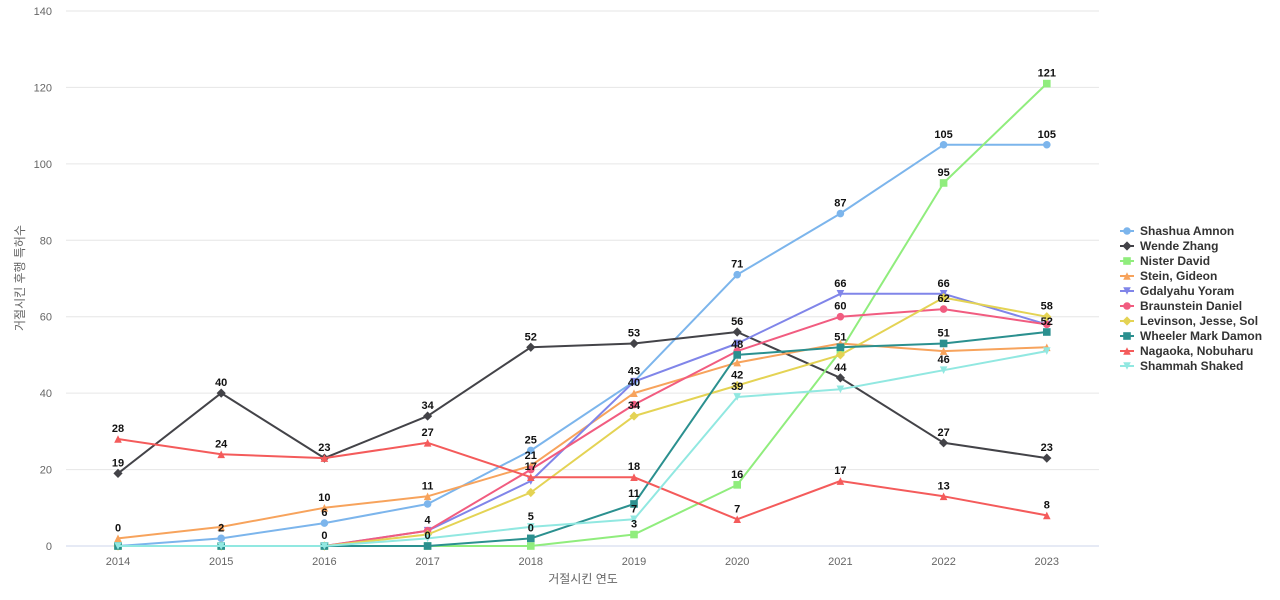 The width and height of the screenshot is (1280, 600). What do you see at coordinates (1189, 321) in the screenshot?
I see `legend-item: Levinson, Jesse, Sol` at bounding box center [1189, 321].